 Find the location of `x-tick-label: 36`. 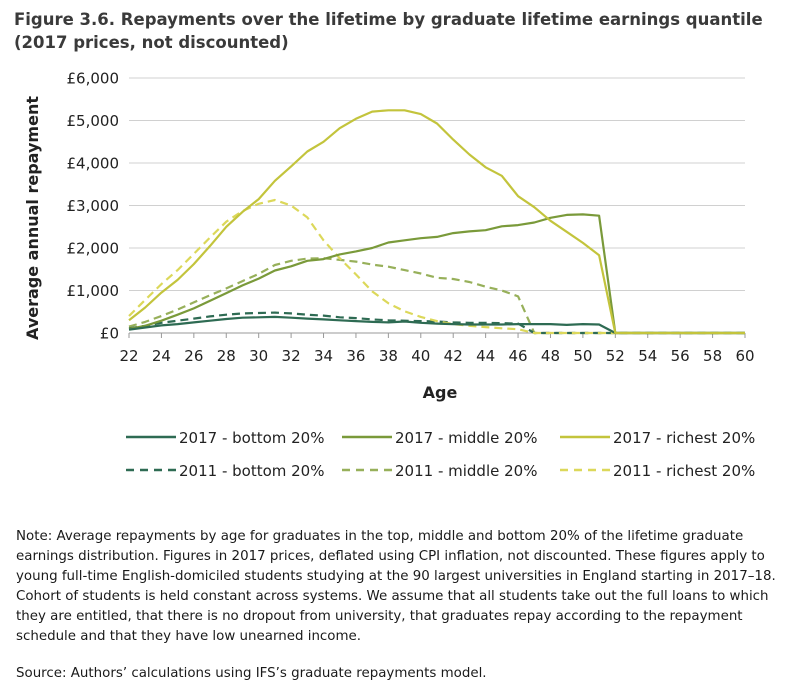

x-tick-label: 36 is located at coordinates (355, 356).